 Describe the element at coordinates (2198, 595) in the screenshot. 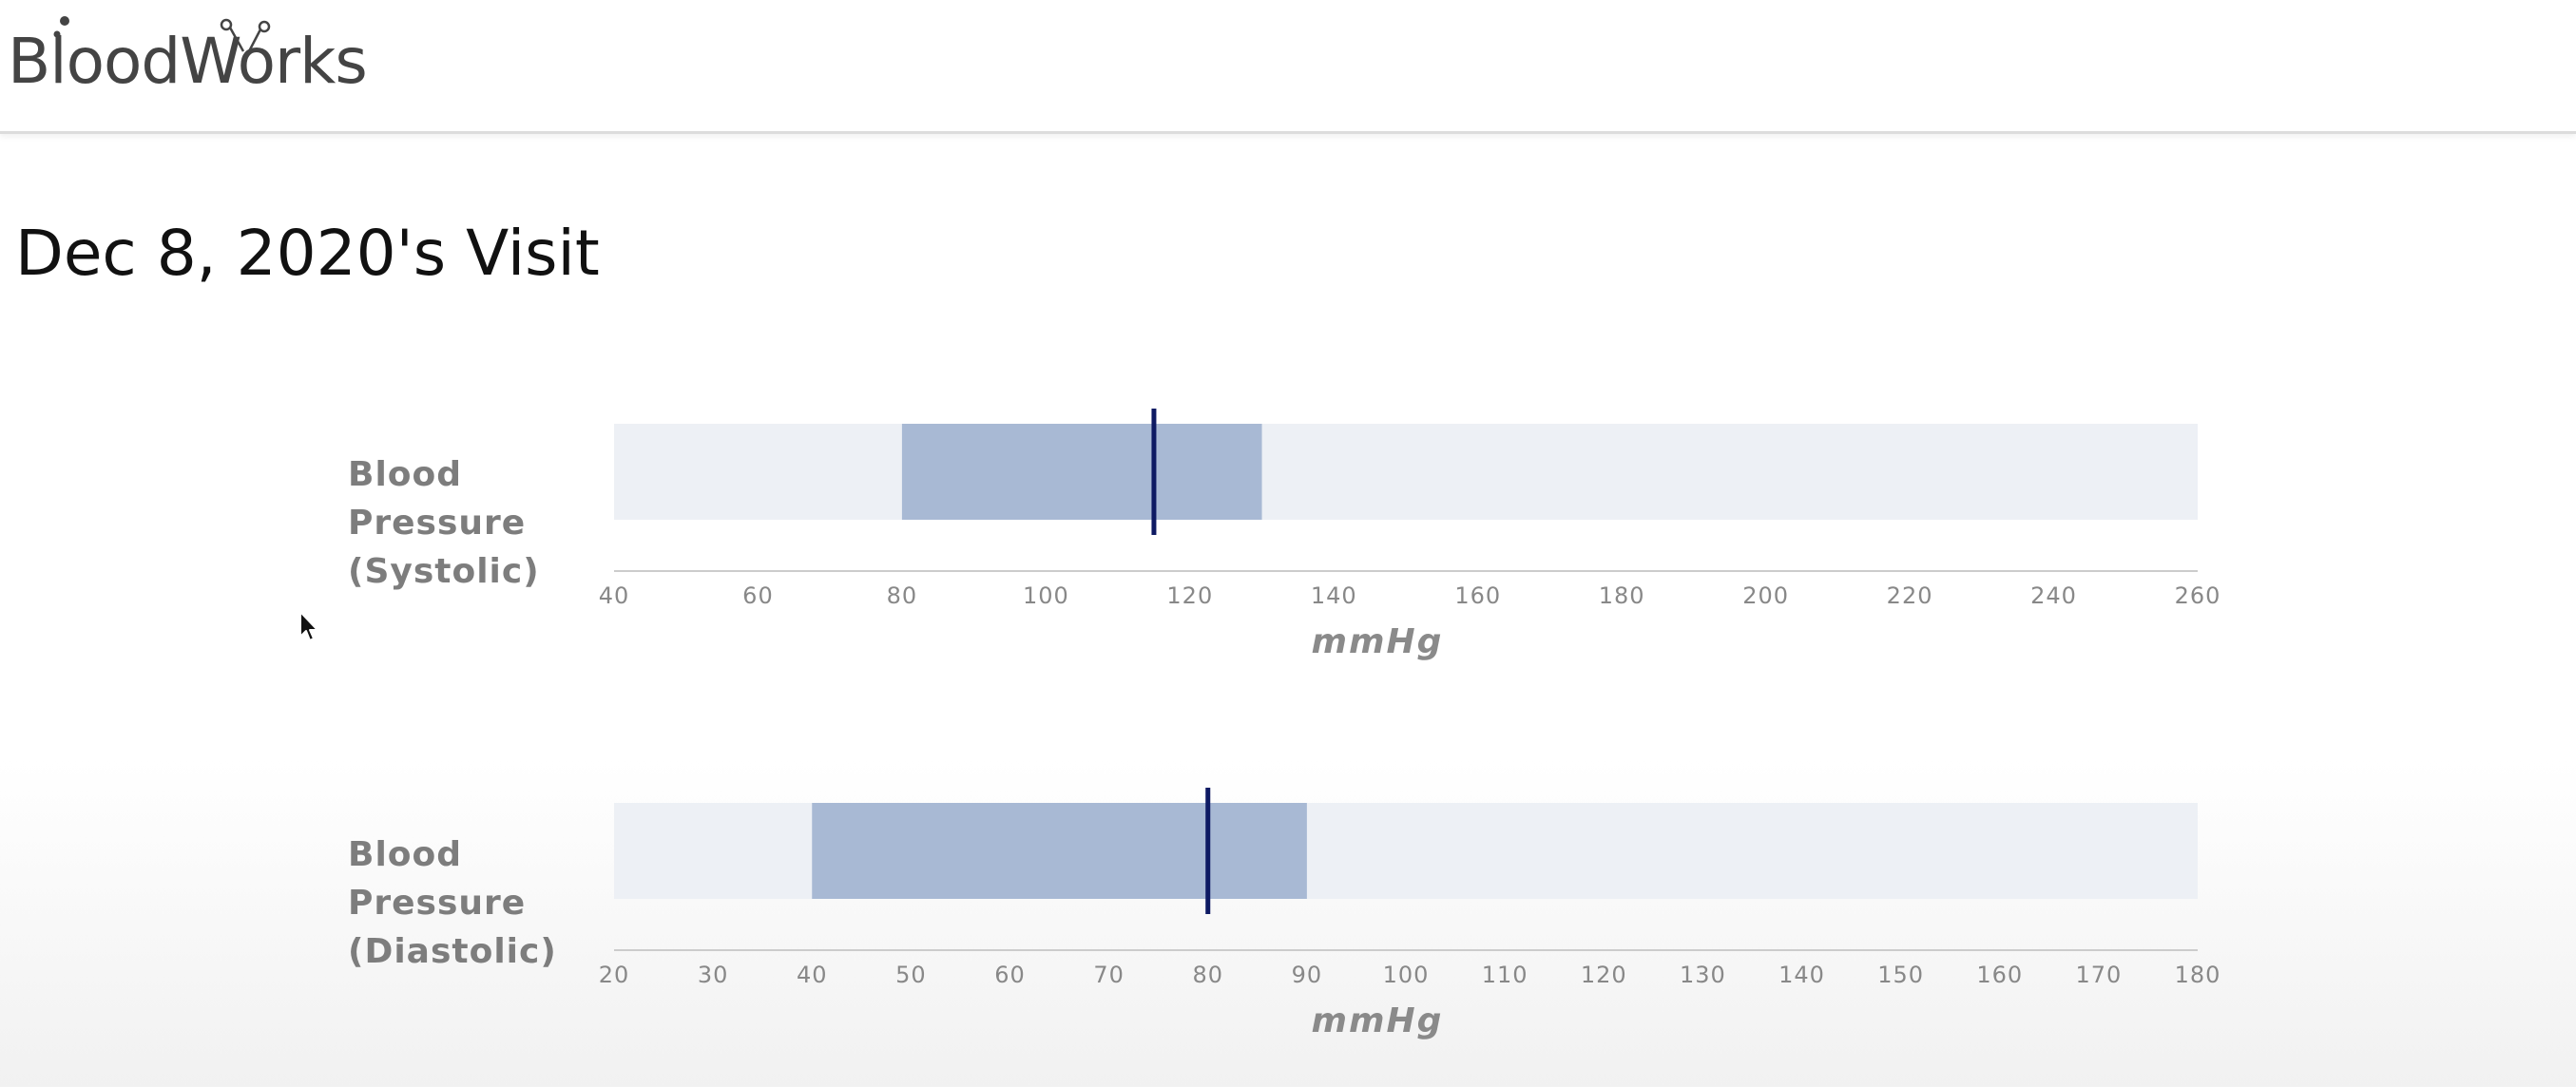

I see `systolic-tick-label: 260` at that location.